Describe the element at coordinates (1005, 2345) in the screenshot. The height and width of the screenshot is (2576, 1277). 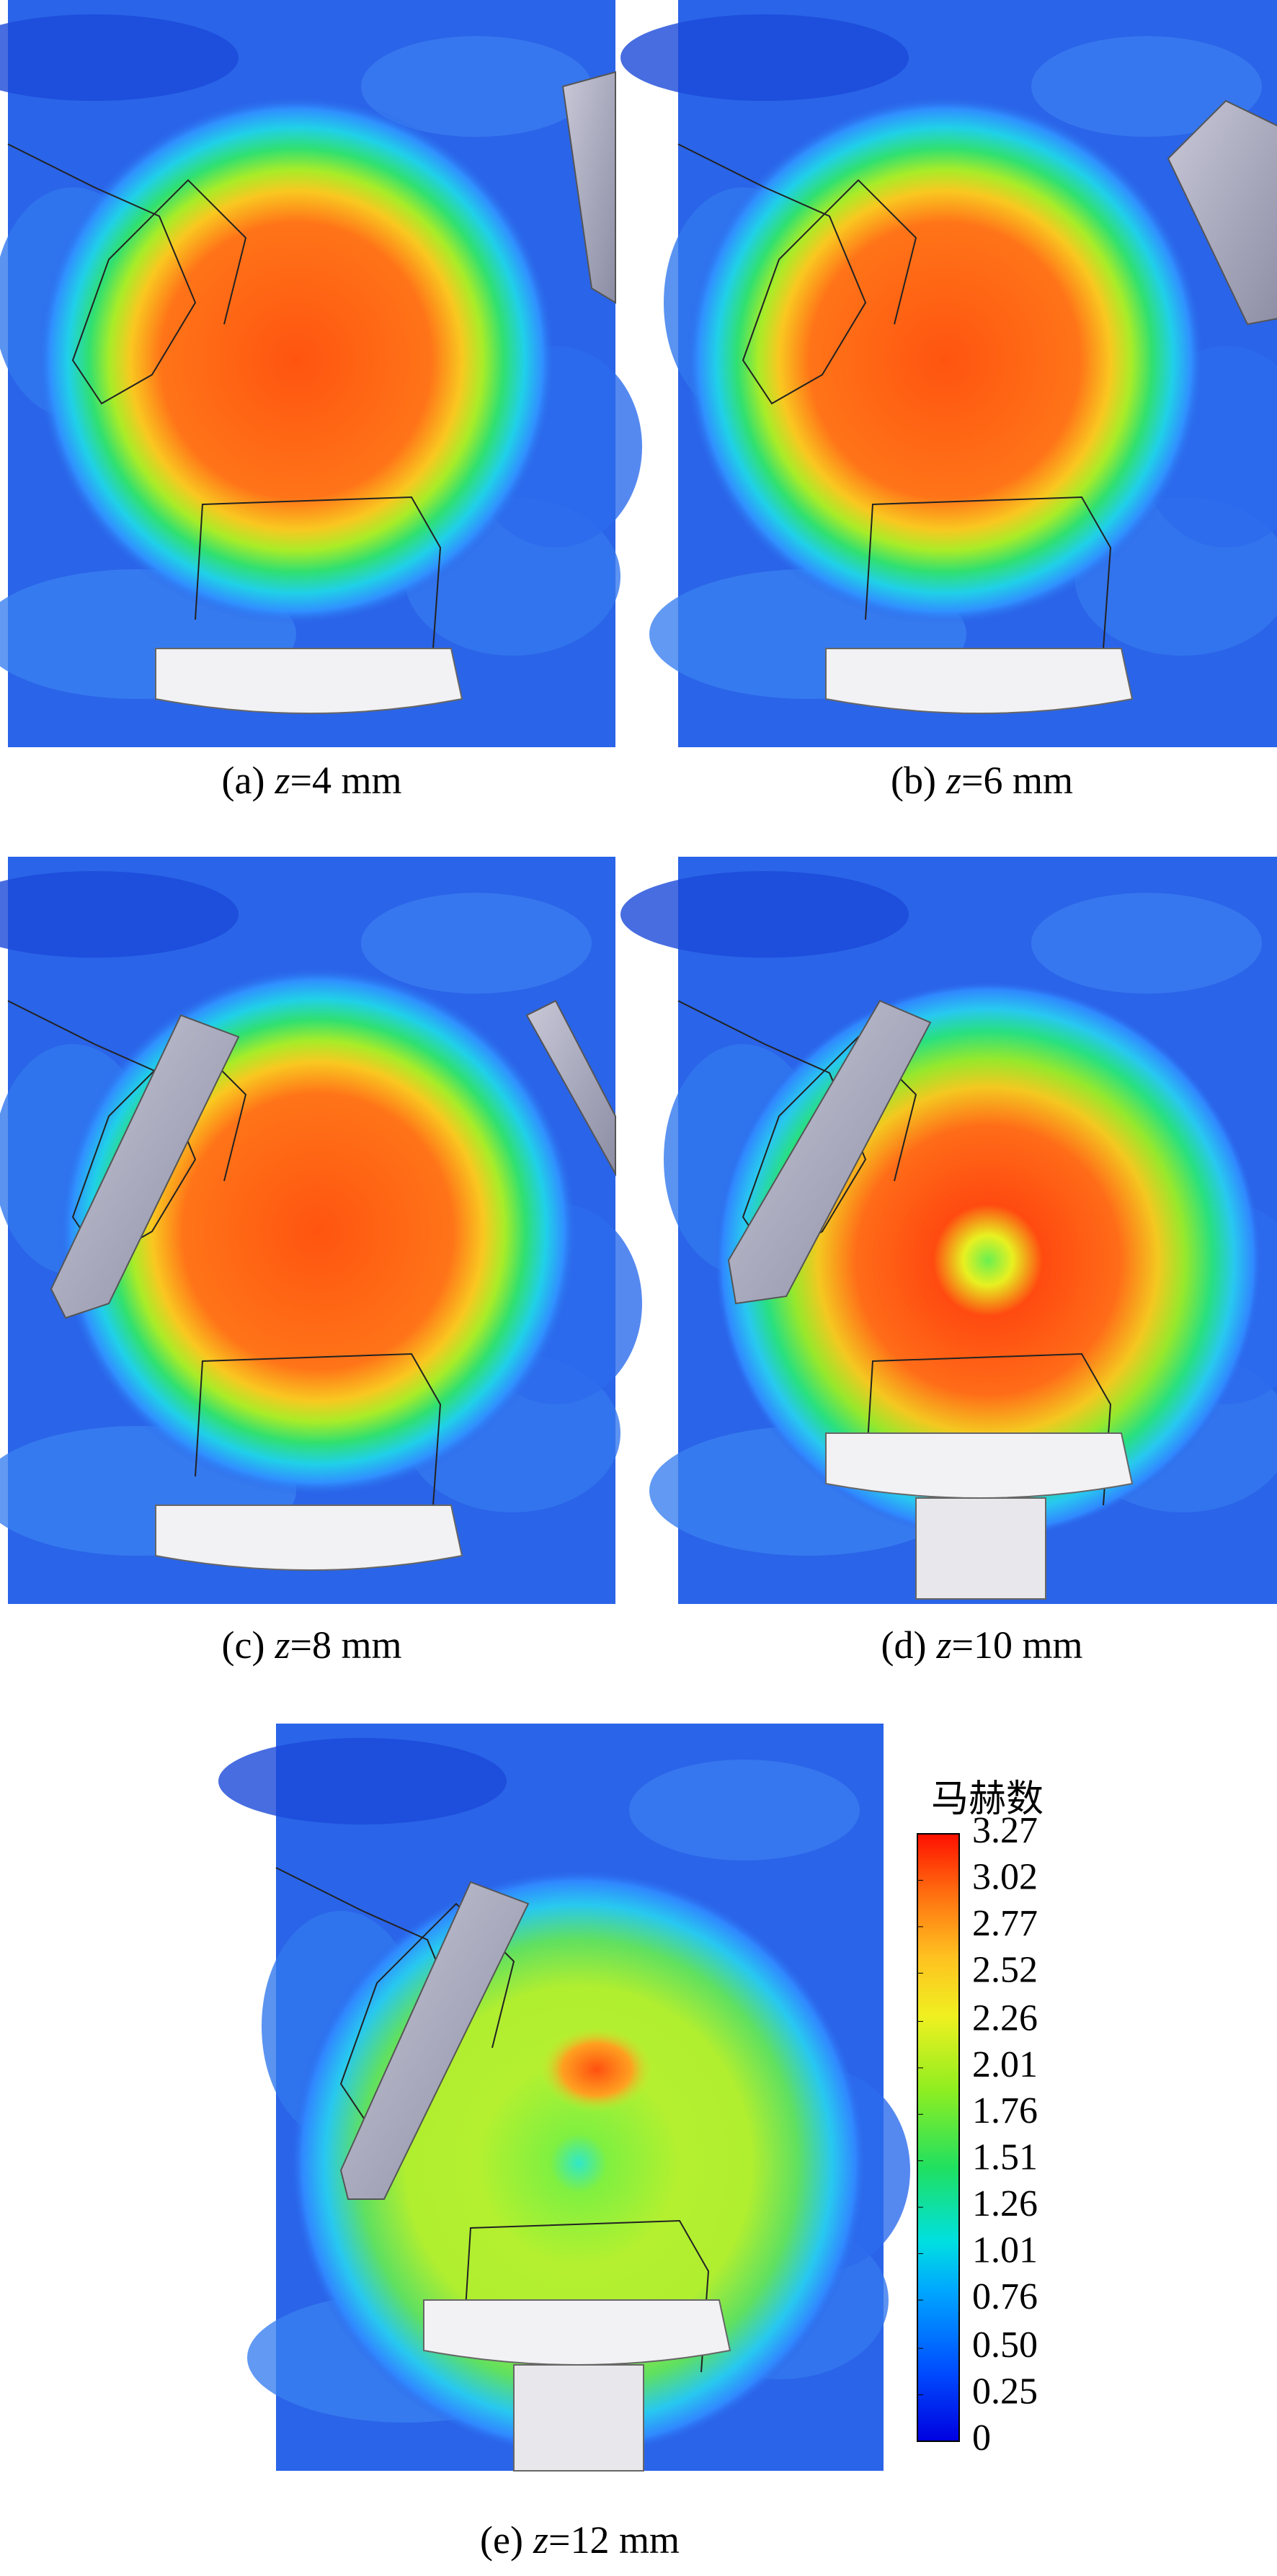
I see `colorbar-tick-label: 0.50` at that location.